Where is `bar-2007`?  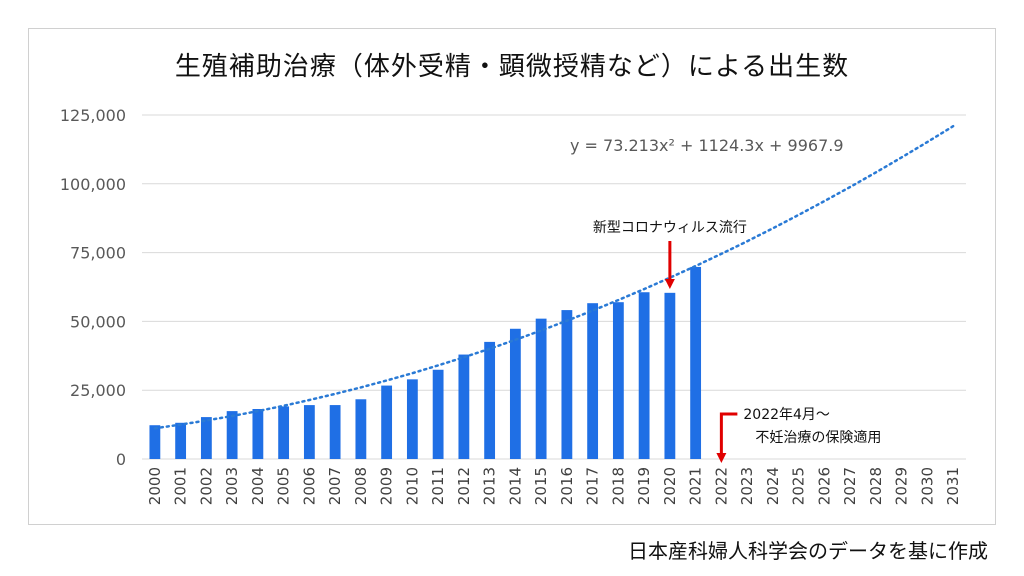 bar-2007 is located at coordinates (335, 432).